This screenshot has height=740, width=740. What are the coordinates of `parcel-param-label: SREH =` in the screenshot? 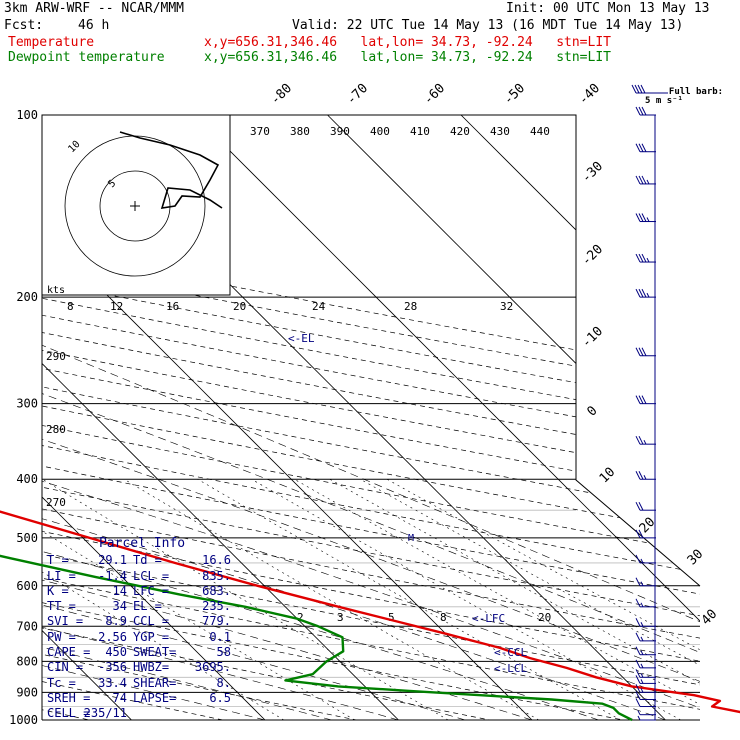 It's located at (69, 697).